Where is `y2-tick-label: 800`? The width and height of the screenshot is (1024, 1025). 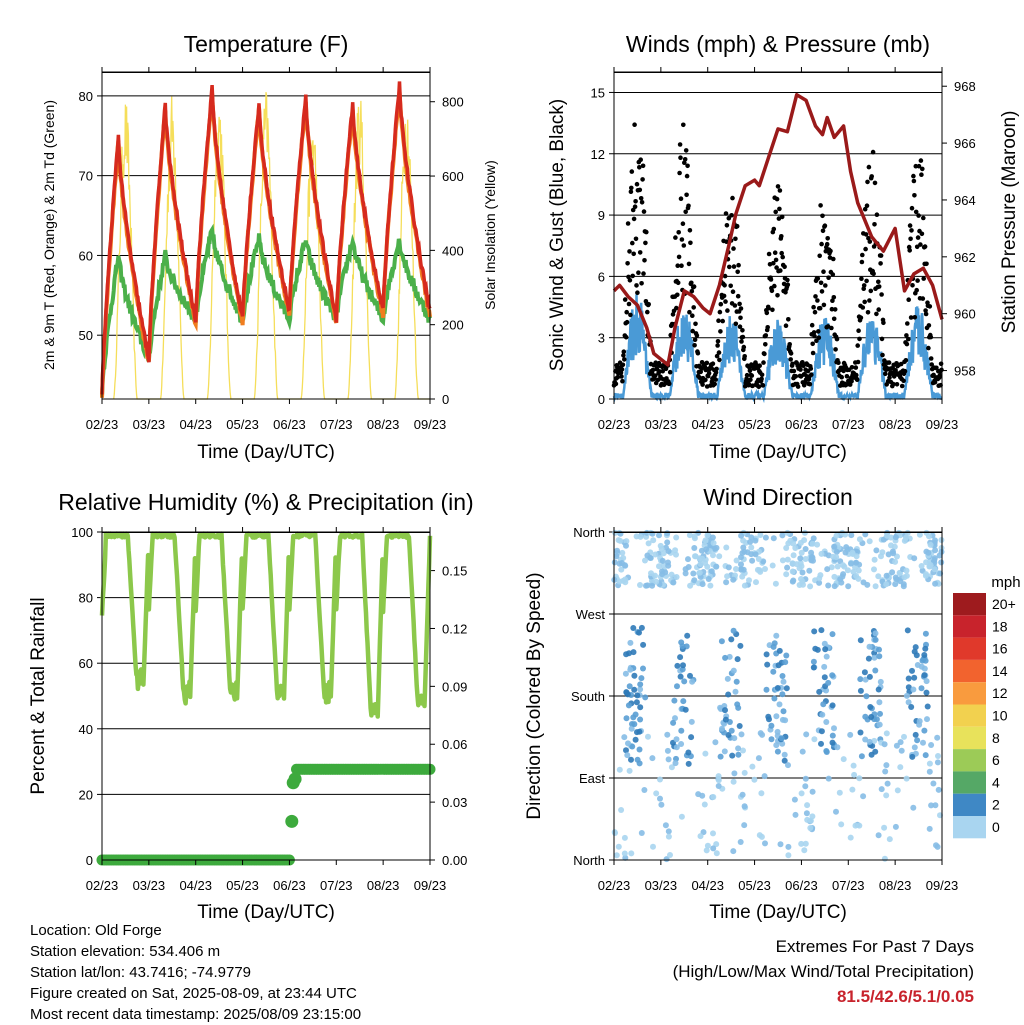
y2-tick-label: 800 is located at coordinates (453, 102).